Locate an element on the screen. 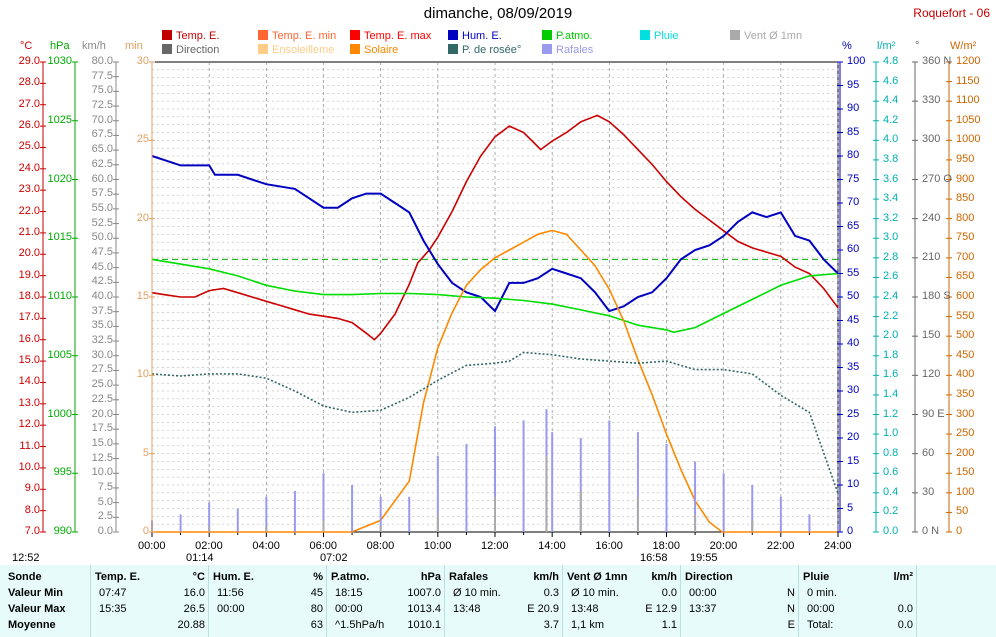 This screenshot has width=996, height=637. legend-item: Temp. E. min is located at coordinates (297, 36).